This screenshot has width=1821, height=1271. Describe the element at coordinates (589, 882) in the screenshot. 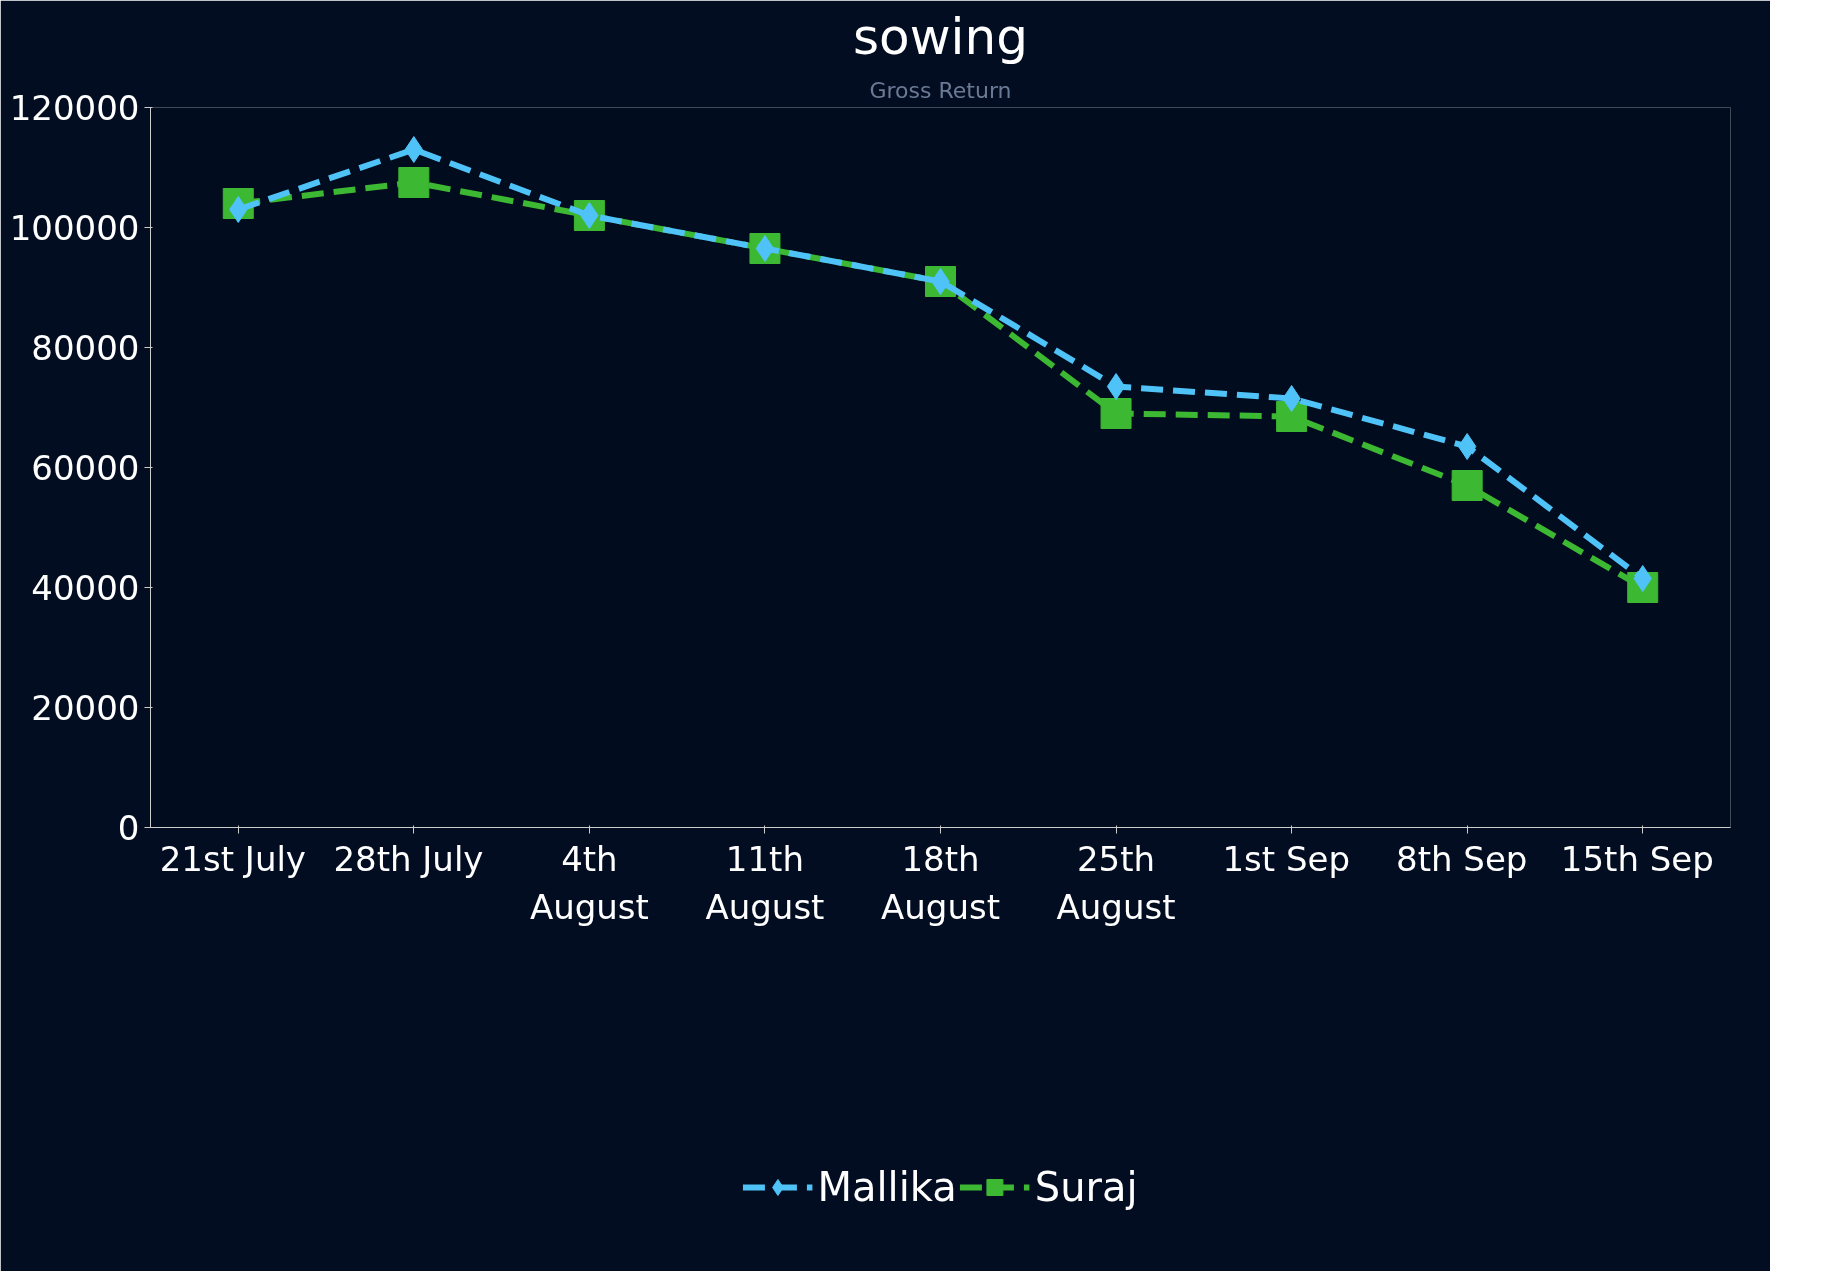

I see `x-tick-label: 4th August` at that location.